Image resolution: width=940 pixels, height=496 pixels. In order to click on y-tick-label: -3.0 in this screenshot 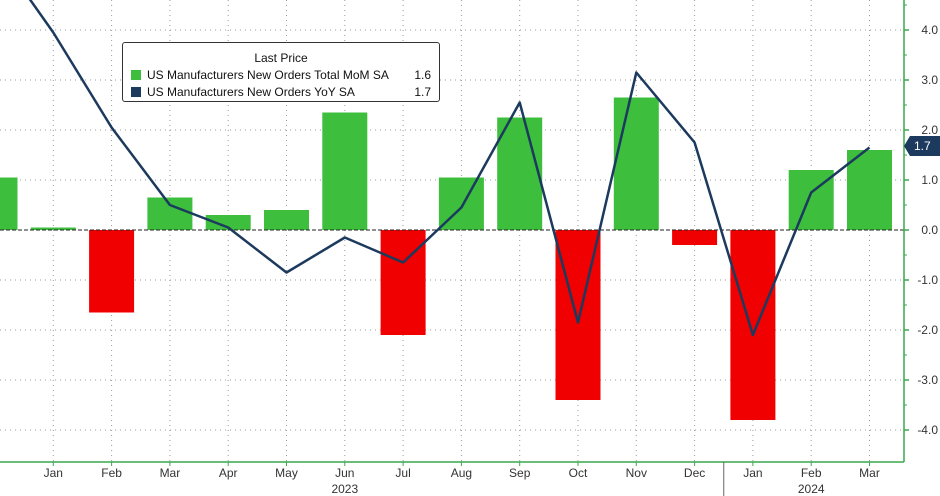, I will do `click(927, 380)`.